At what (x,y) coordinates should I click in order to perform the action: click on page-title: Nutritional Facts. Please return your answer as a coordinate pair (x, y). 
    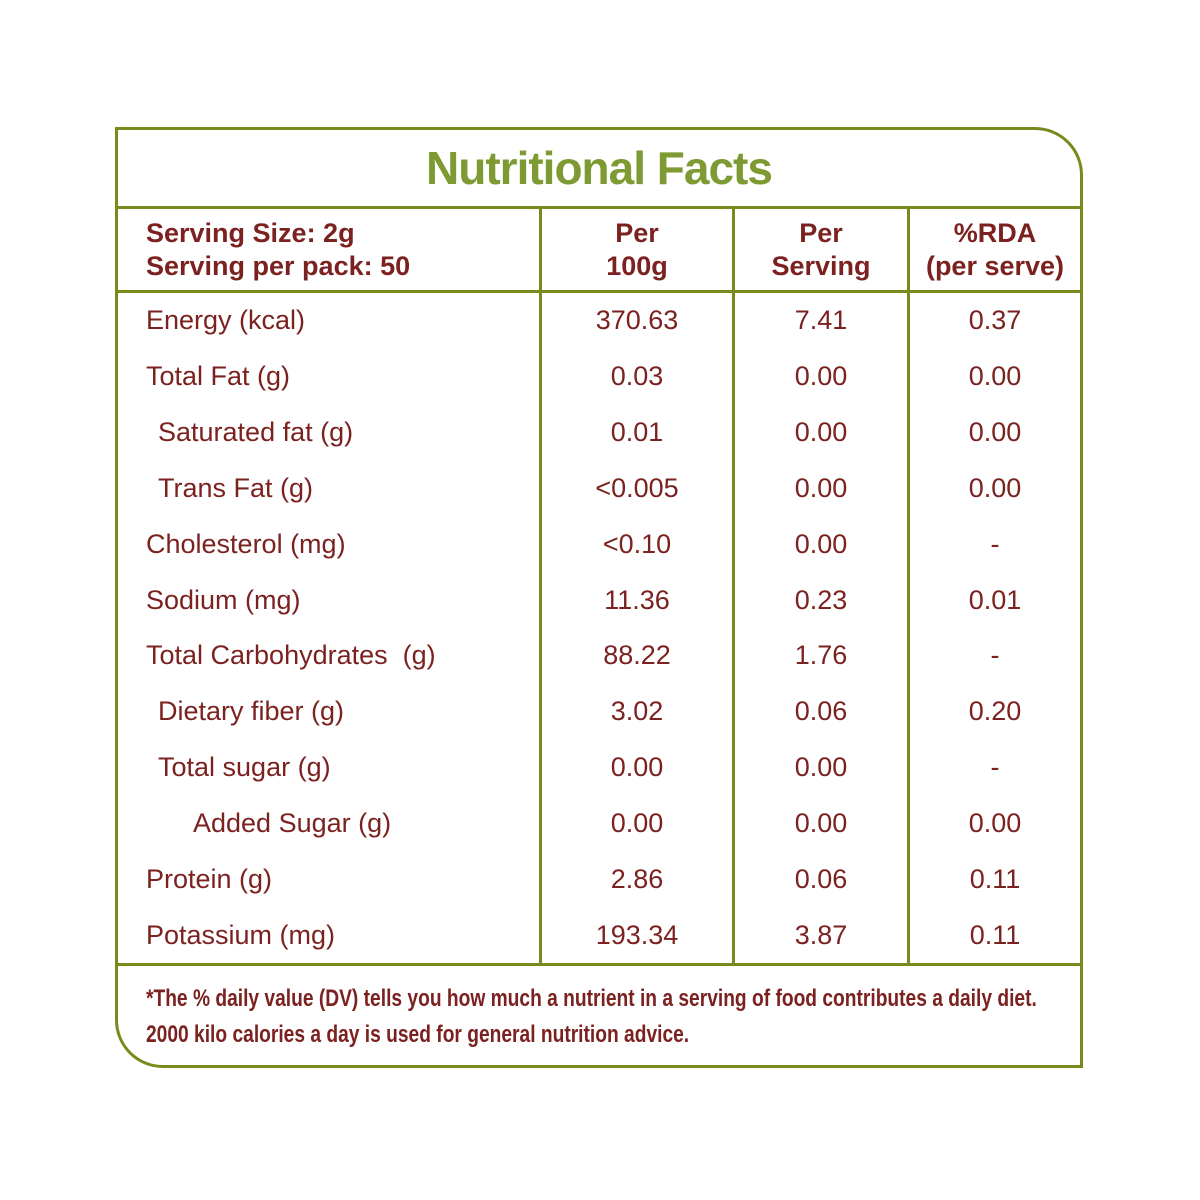
    Looking at the image, I should click on (599, 168).